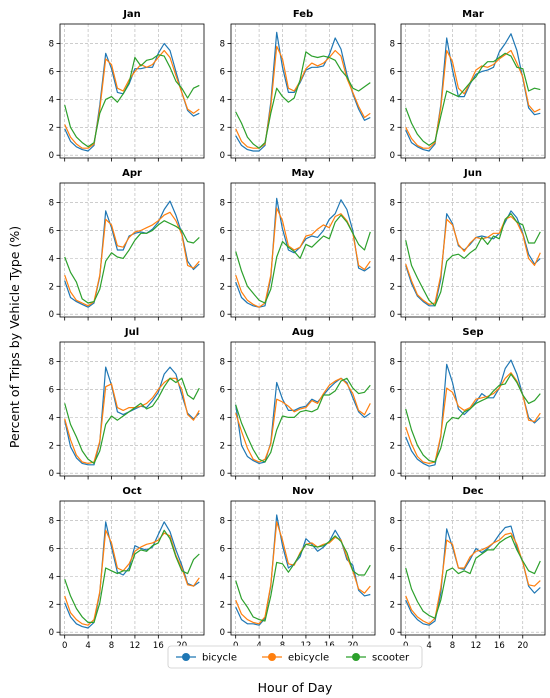  I want to click on x-tick-label: 8, so click(111, 646).